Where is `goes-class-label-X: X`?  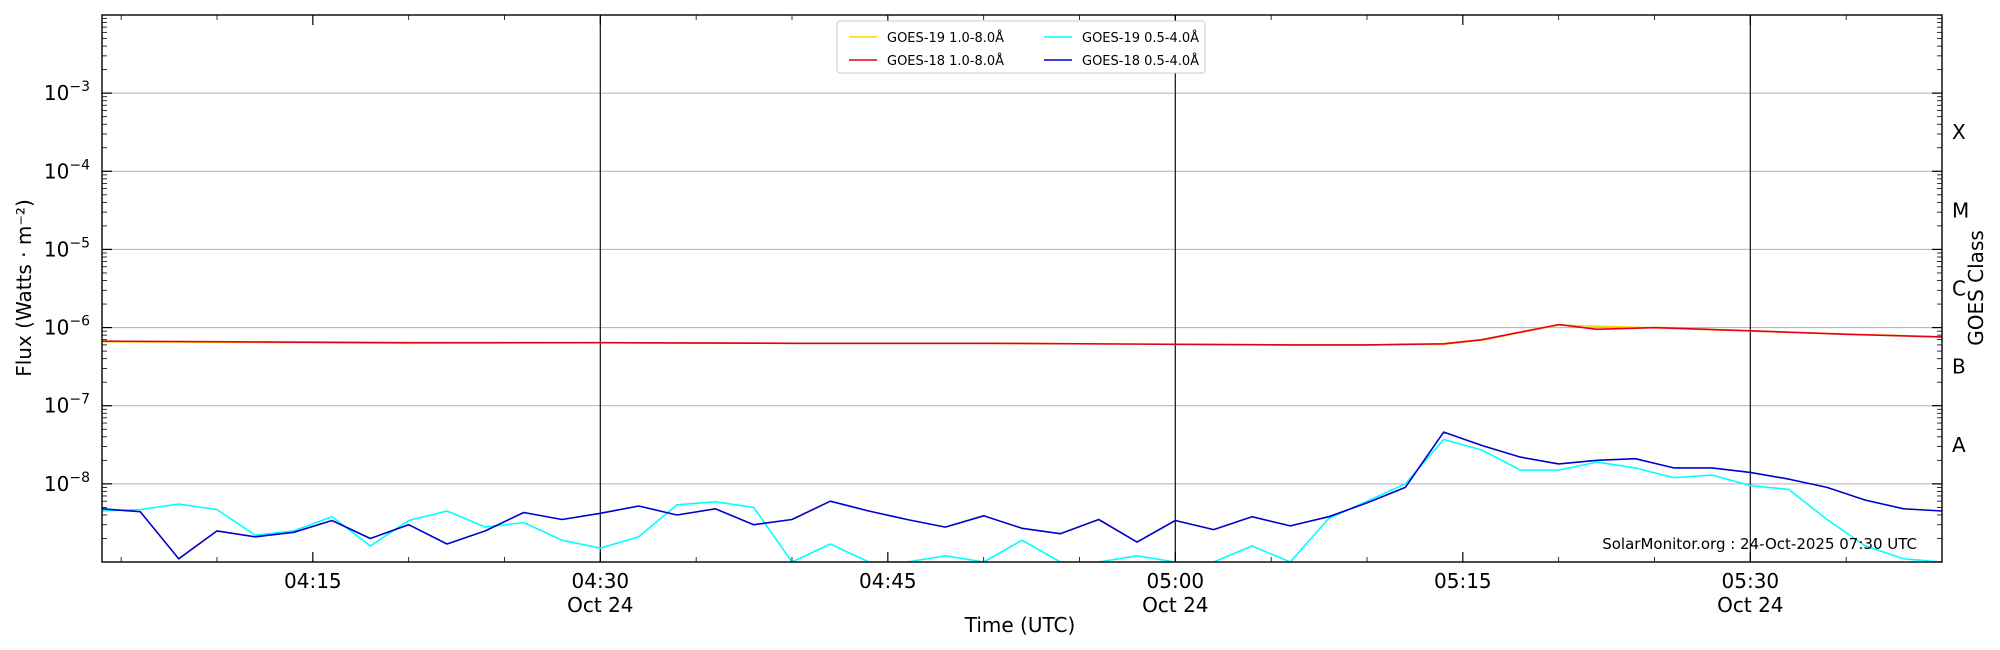 goes-class-label-X: X is located at coordinates (1959, 132).